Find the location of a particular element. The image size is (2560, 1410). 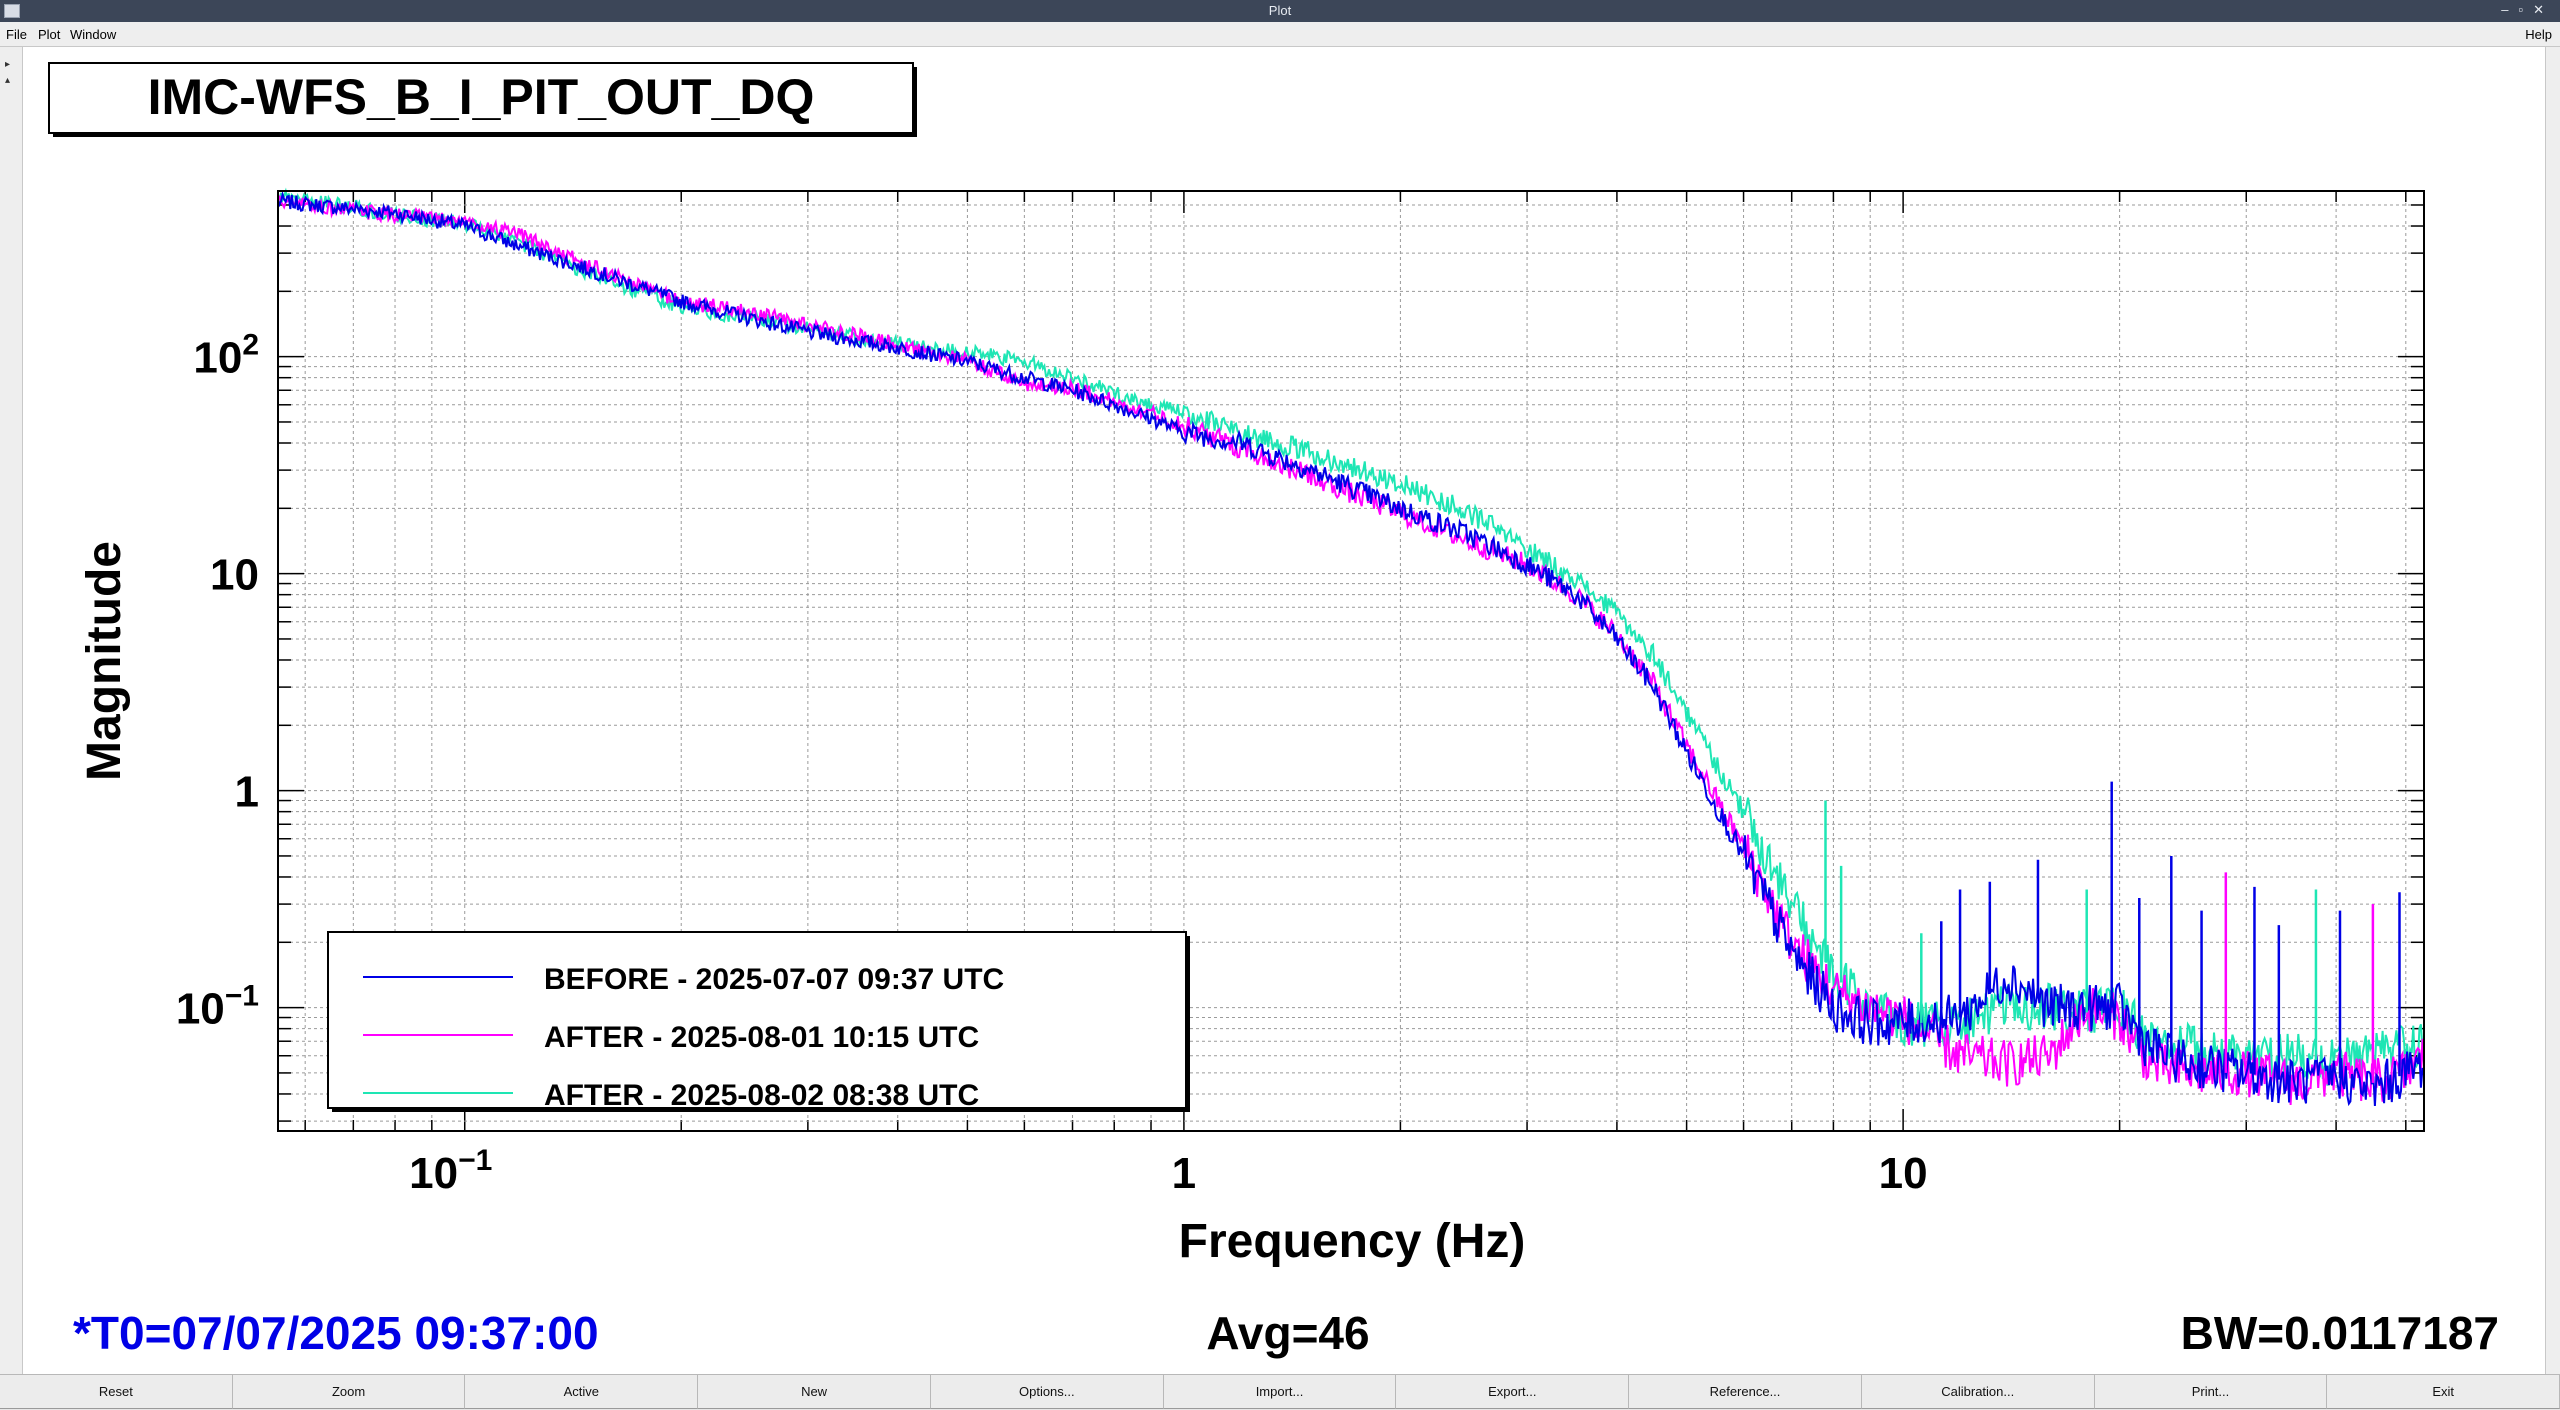

restore-icon: ▫ is located at coordinates (2526, 9).